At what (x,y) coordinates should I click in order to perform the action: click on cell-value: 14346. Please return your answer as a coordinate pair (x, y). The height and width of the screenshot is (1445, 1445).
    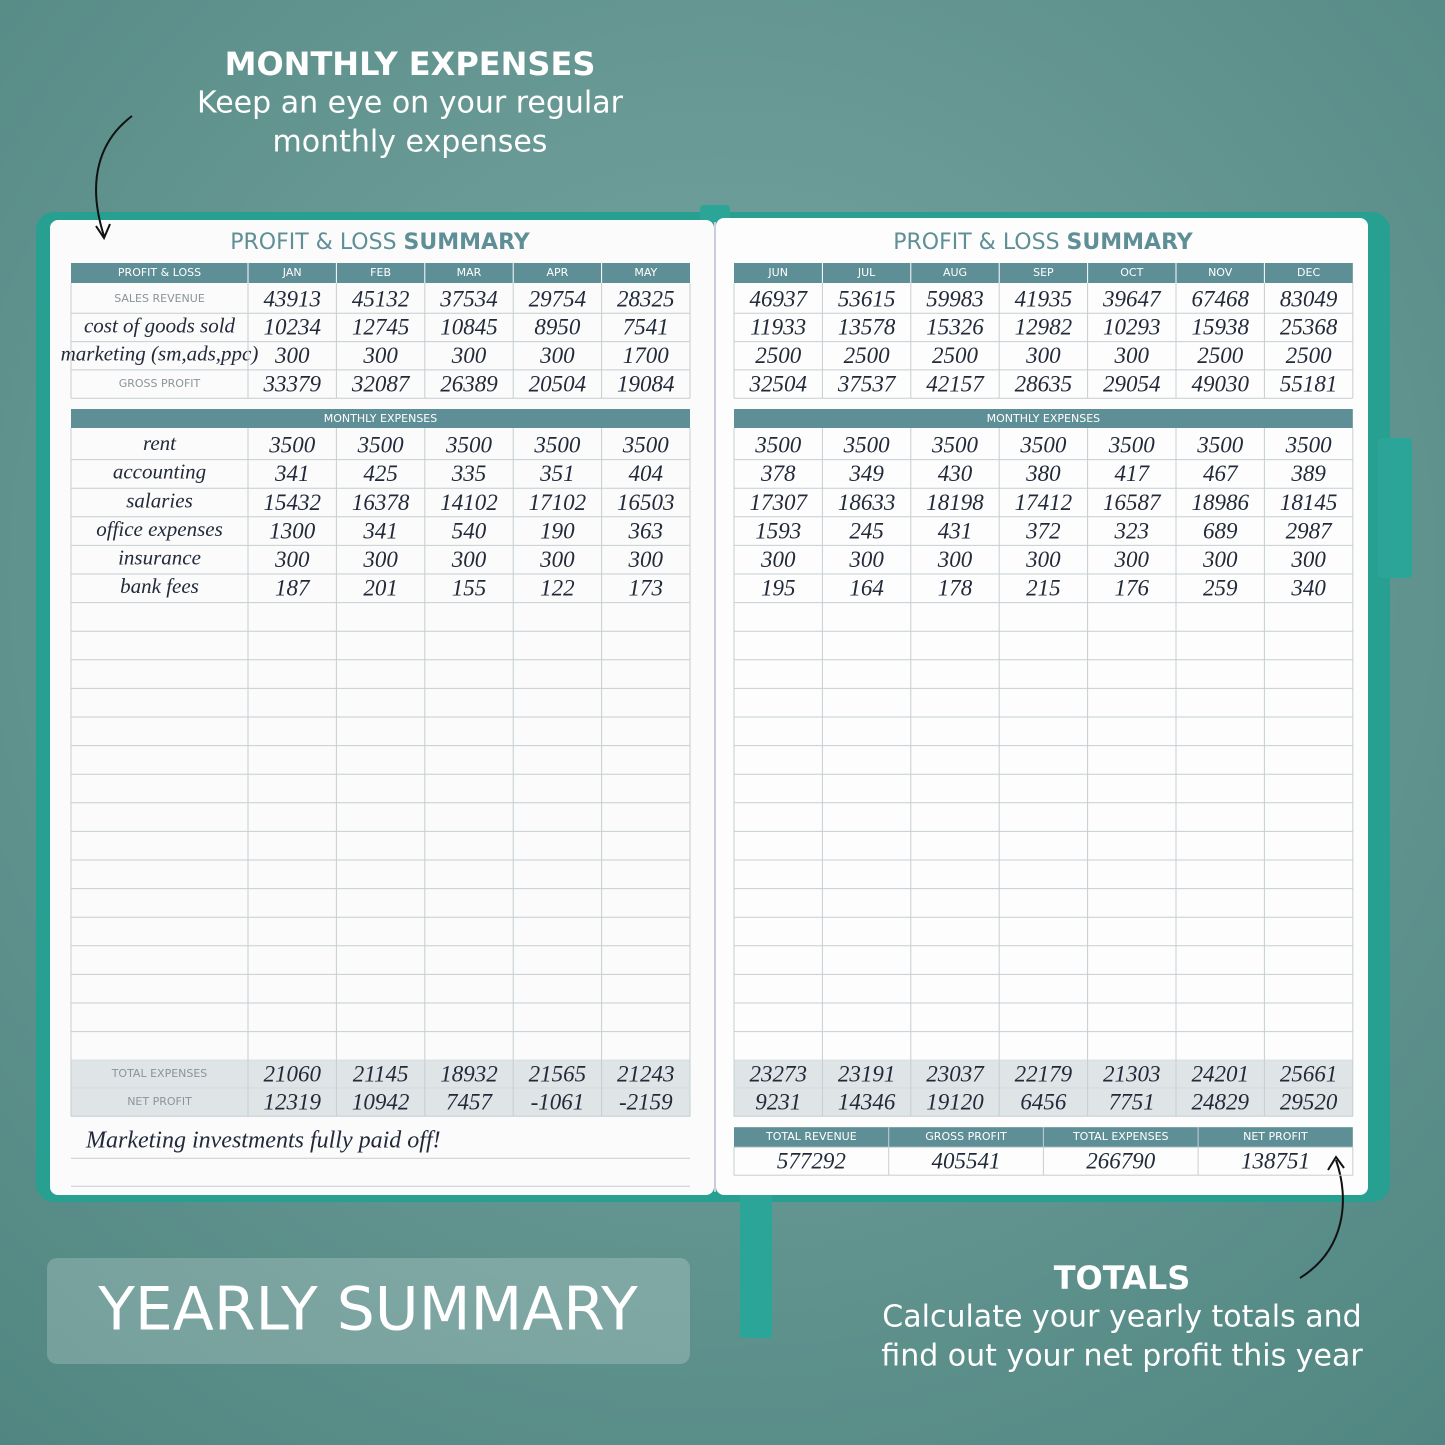
    Looking at the image, I should click on (867, 1101).